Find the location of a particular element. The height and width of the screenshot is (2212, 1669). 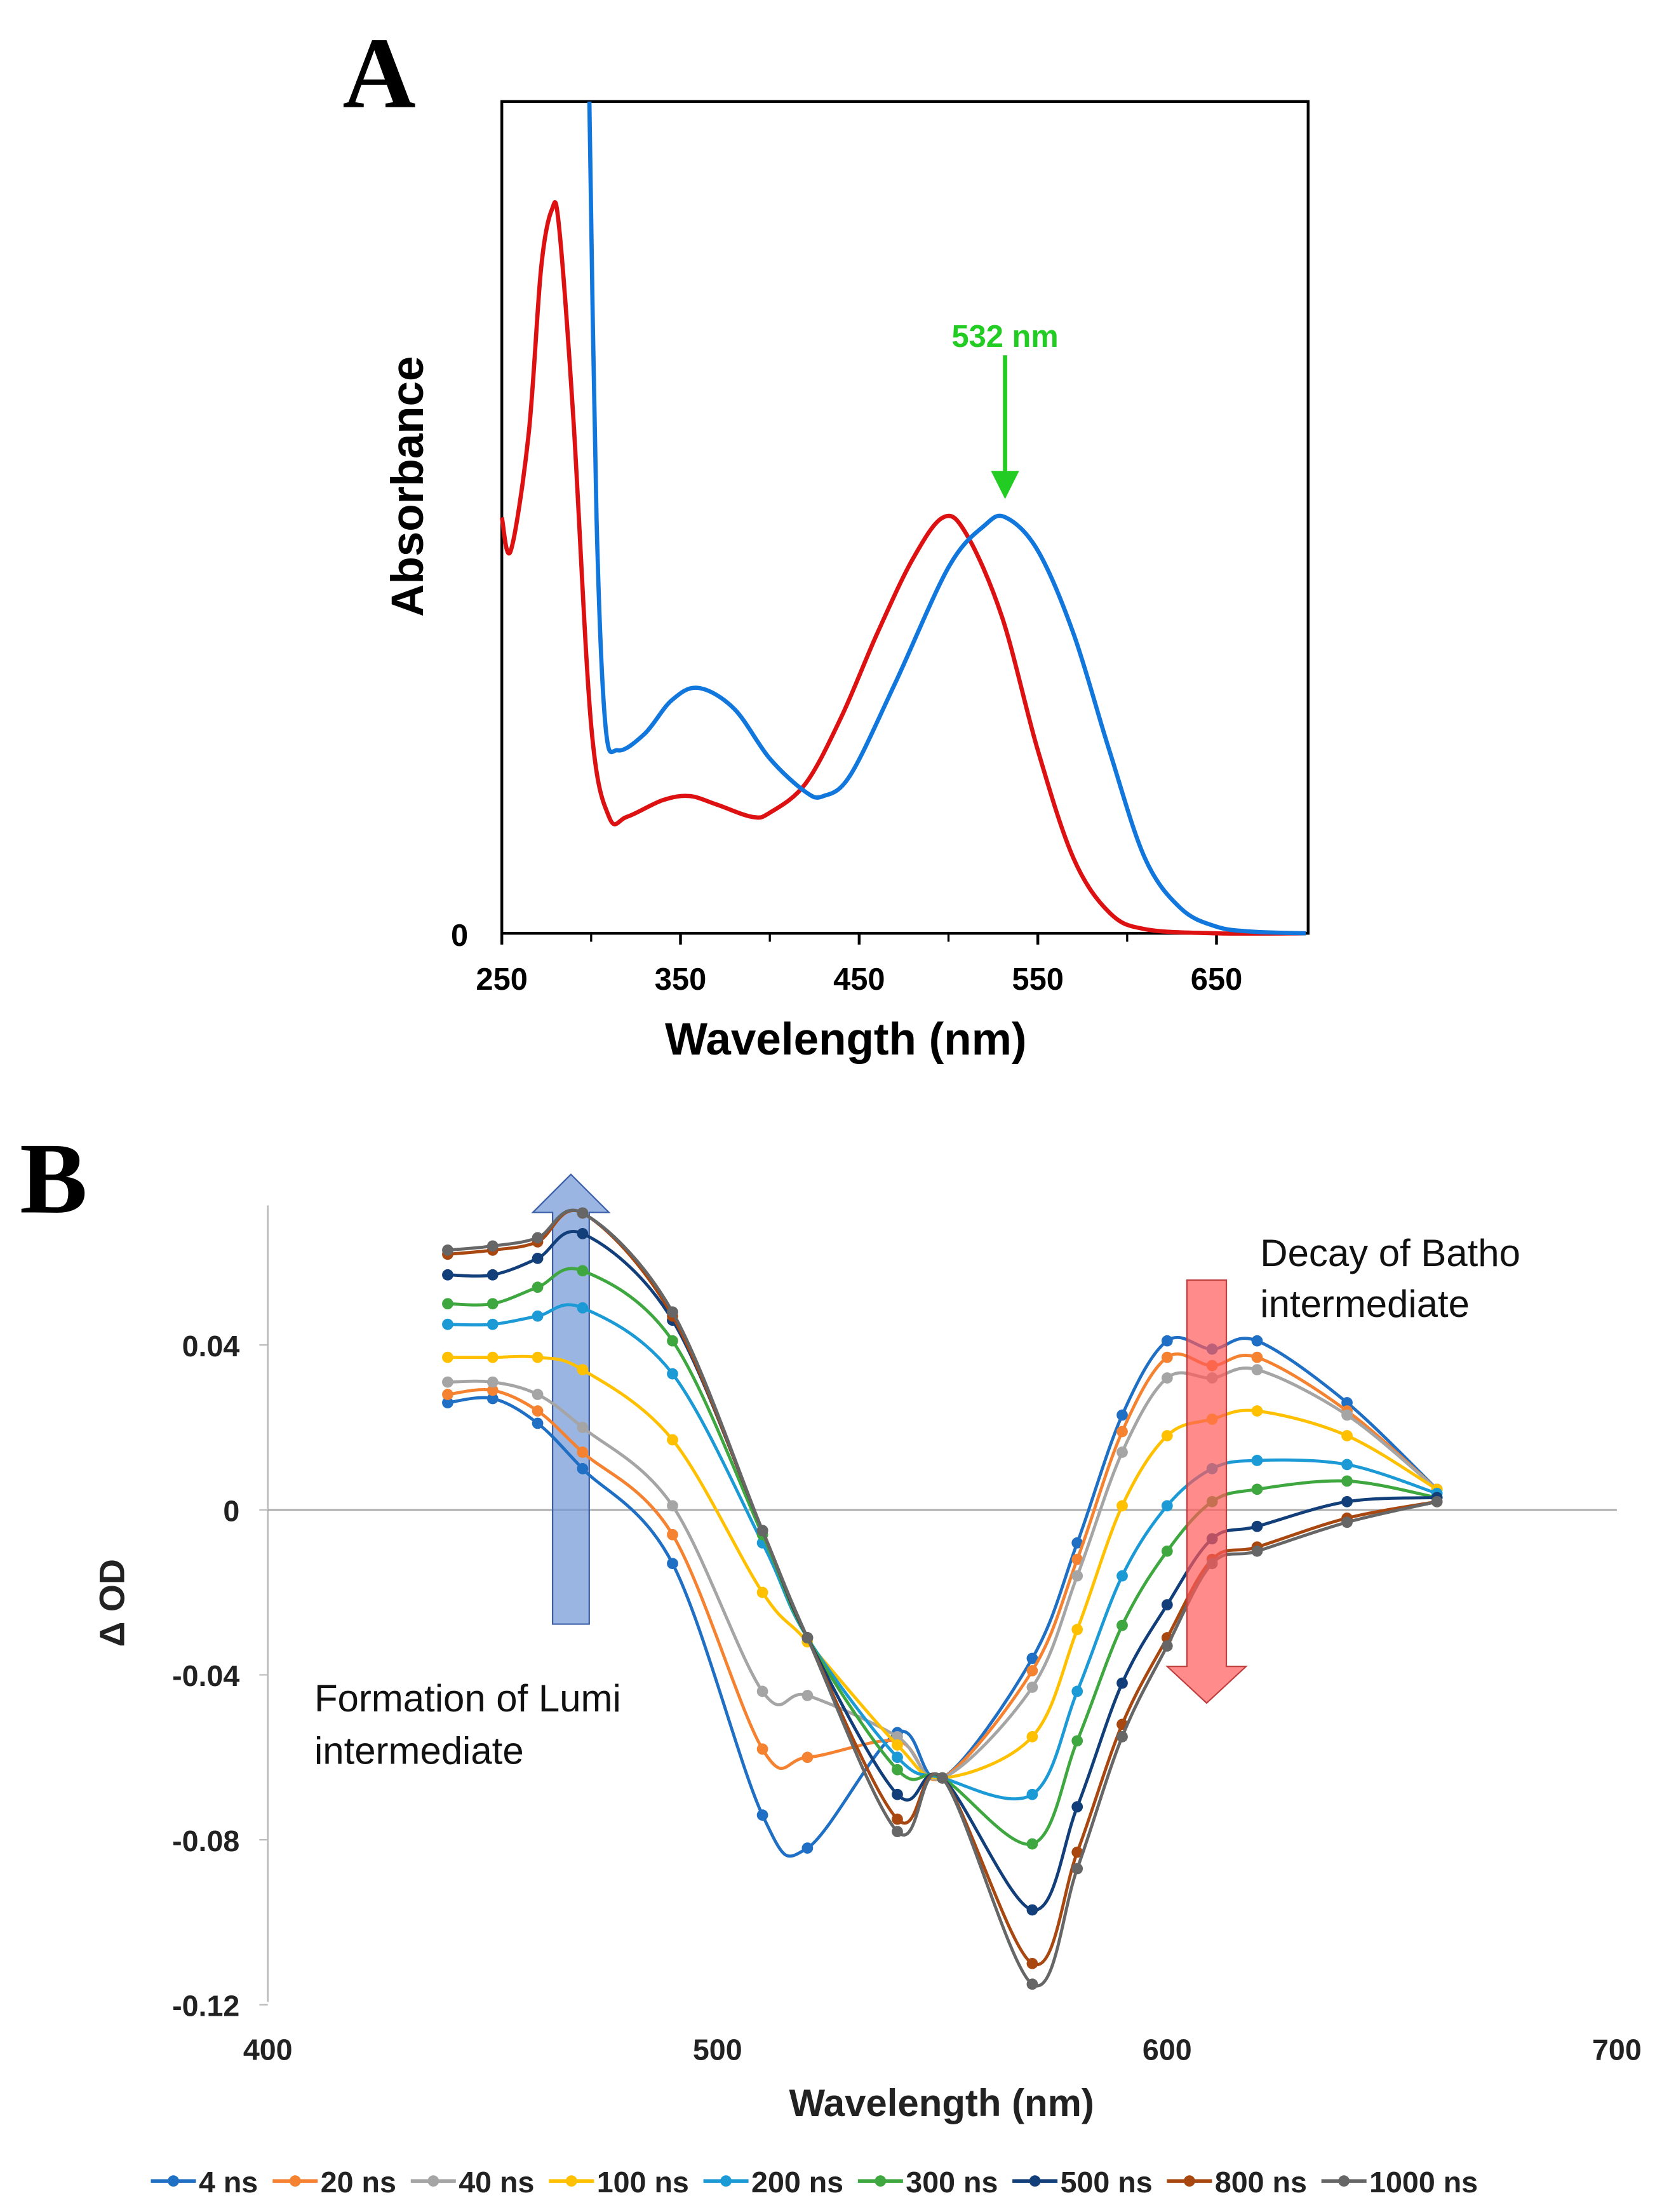

legend-label: 4 ns is located at coordinates (228, 2182).